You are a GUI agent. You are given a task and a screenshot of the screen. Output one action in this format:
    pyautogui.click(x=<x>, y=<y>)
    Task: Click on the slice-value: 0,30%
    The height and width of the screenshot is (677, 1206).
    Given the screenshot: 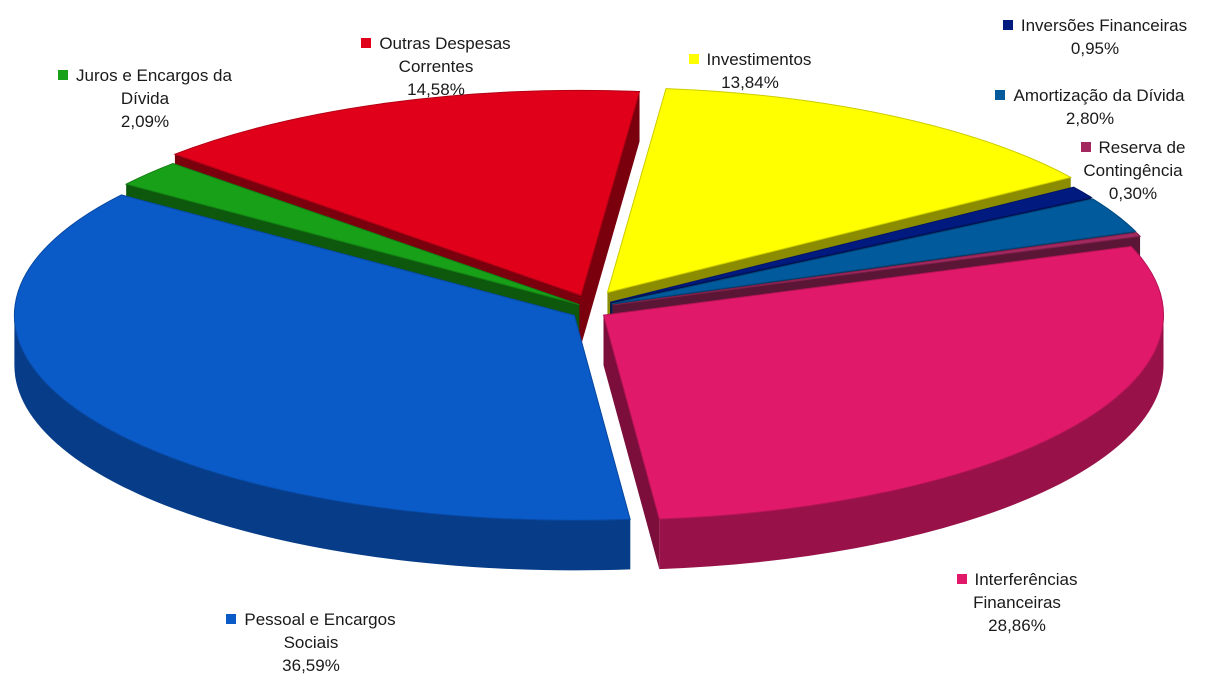 What is the action you would take?
    pyautogui.click(x=1133, y=193)
    